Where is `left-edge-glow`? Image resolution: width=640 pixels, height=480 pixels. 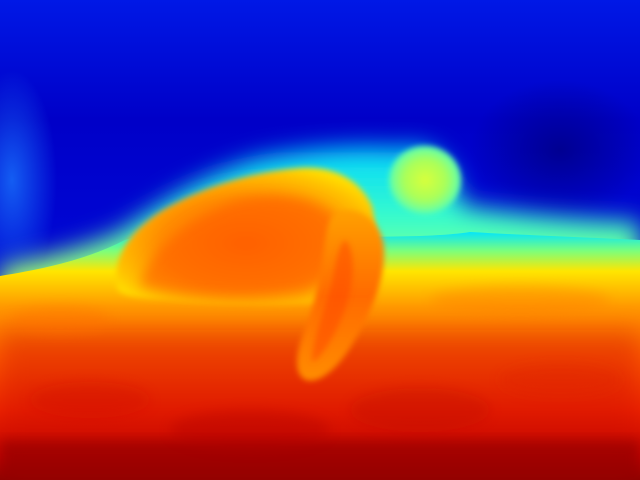
left-edge-glow is located at coordinates (28, 180).